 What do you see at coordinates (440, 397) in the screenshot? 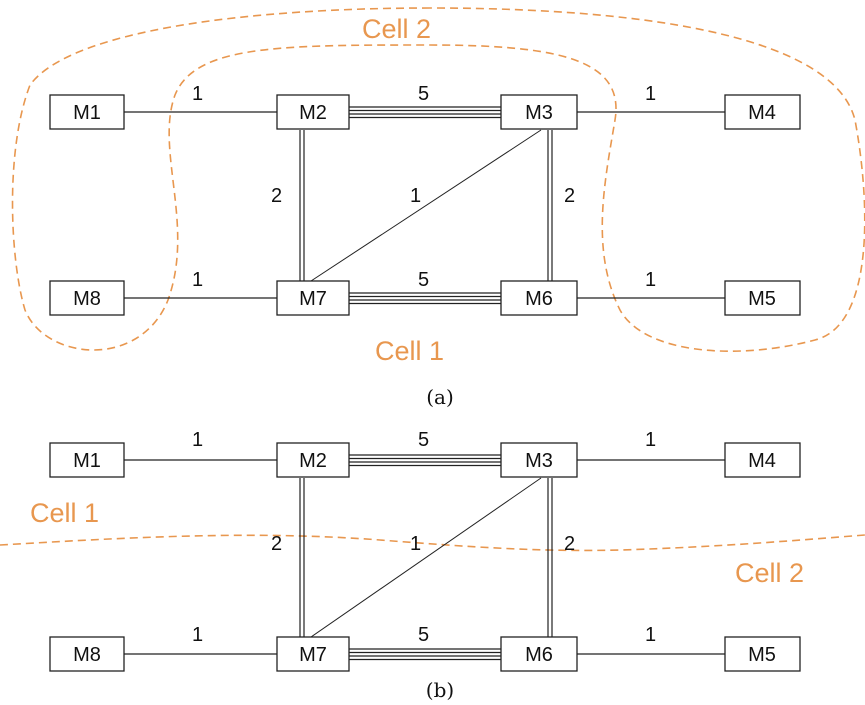
I see `caption-a: (a)` at bounding box center [440, 397].